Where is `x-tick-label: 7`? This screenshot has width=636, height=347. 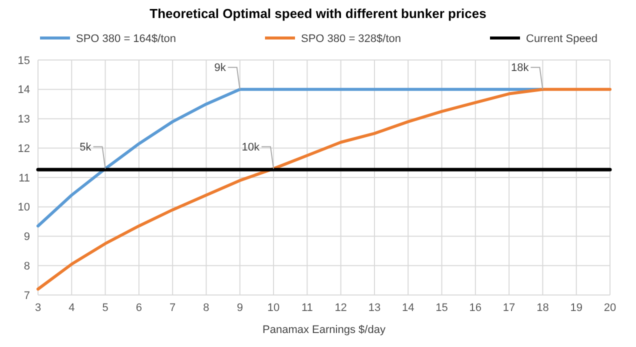 x-tick-label: 7 is located at coordinates (173, 308).